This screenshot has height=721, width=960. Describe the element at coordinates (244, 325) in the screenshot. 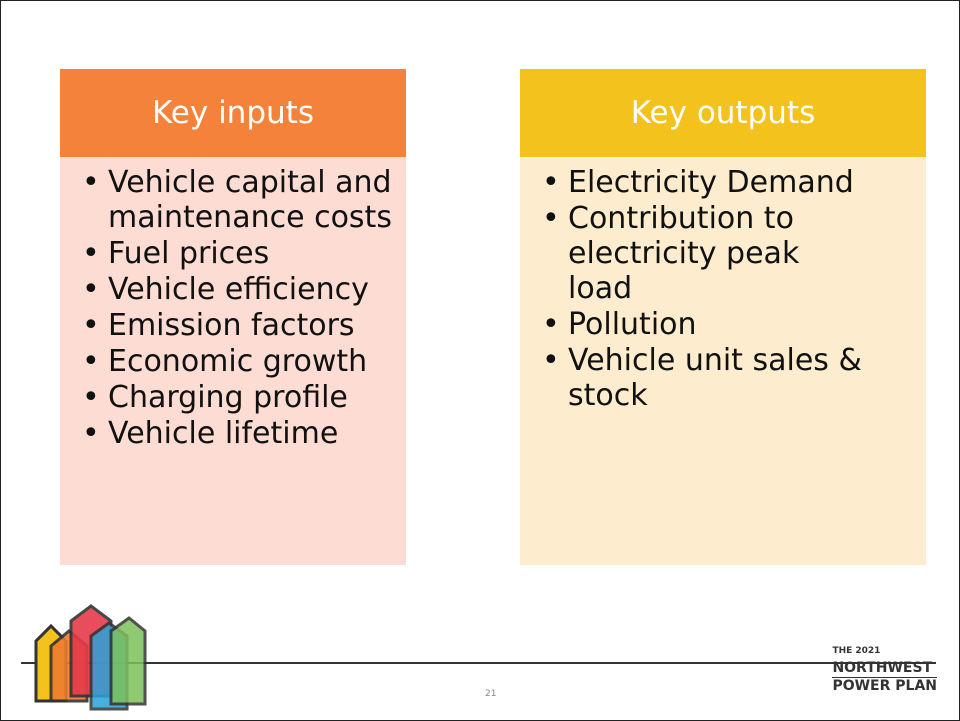

I see `bullet-item: Emission factors` at that location.